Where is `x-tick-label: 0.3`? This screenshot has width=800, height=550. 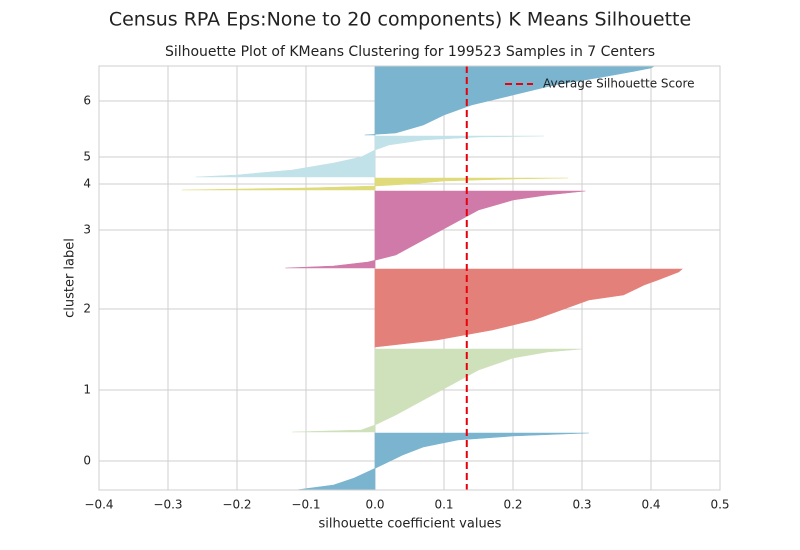 x-tick-label: 0.3 is located at coordinates (581, 505).